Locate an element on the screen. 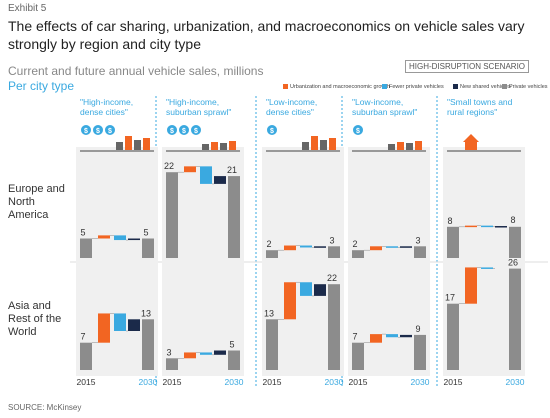 The width and height of the screenshot is (550, 418). value-label-start: 17 is located at coordinates (450, 298).